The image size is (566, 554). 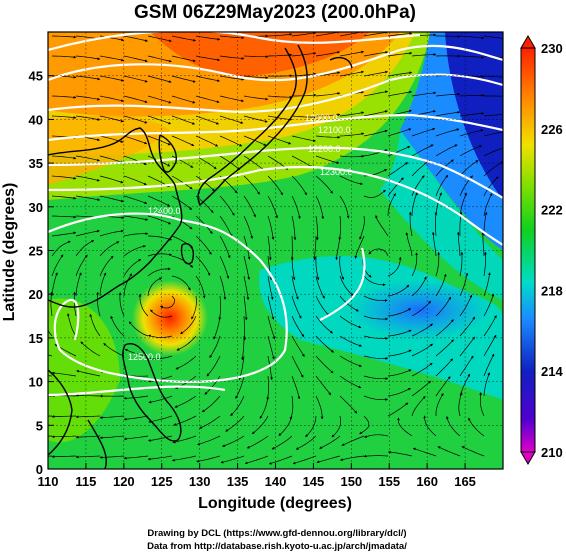 I want to click on y-tick-label: 40, so click(x=36, y=119).